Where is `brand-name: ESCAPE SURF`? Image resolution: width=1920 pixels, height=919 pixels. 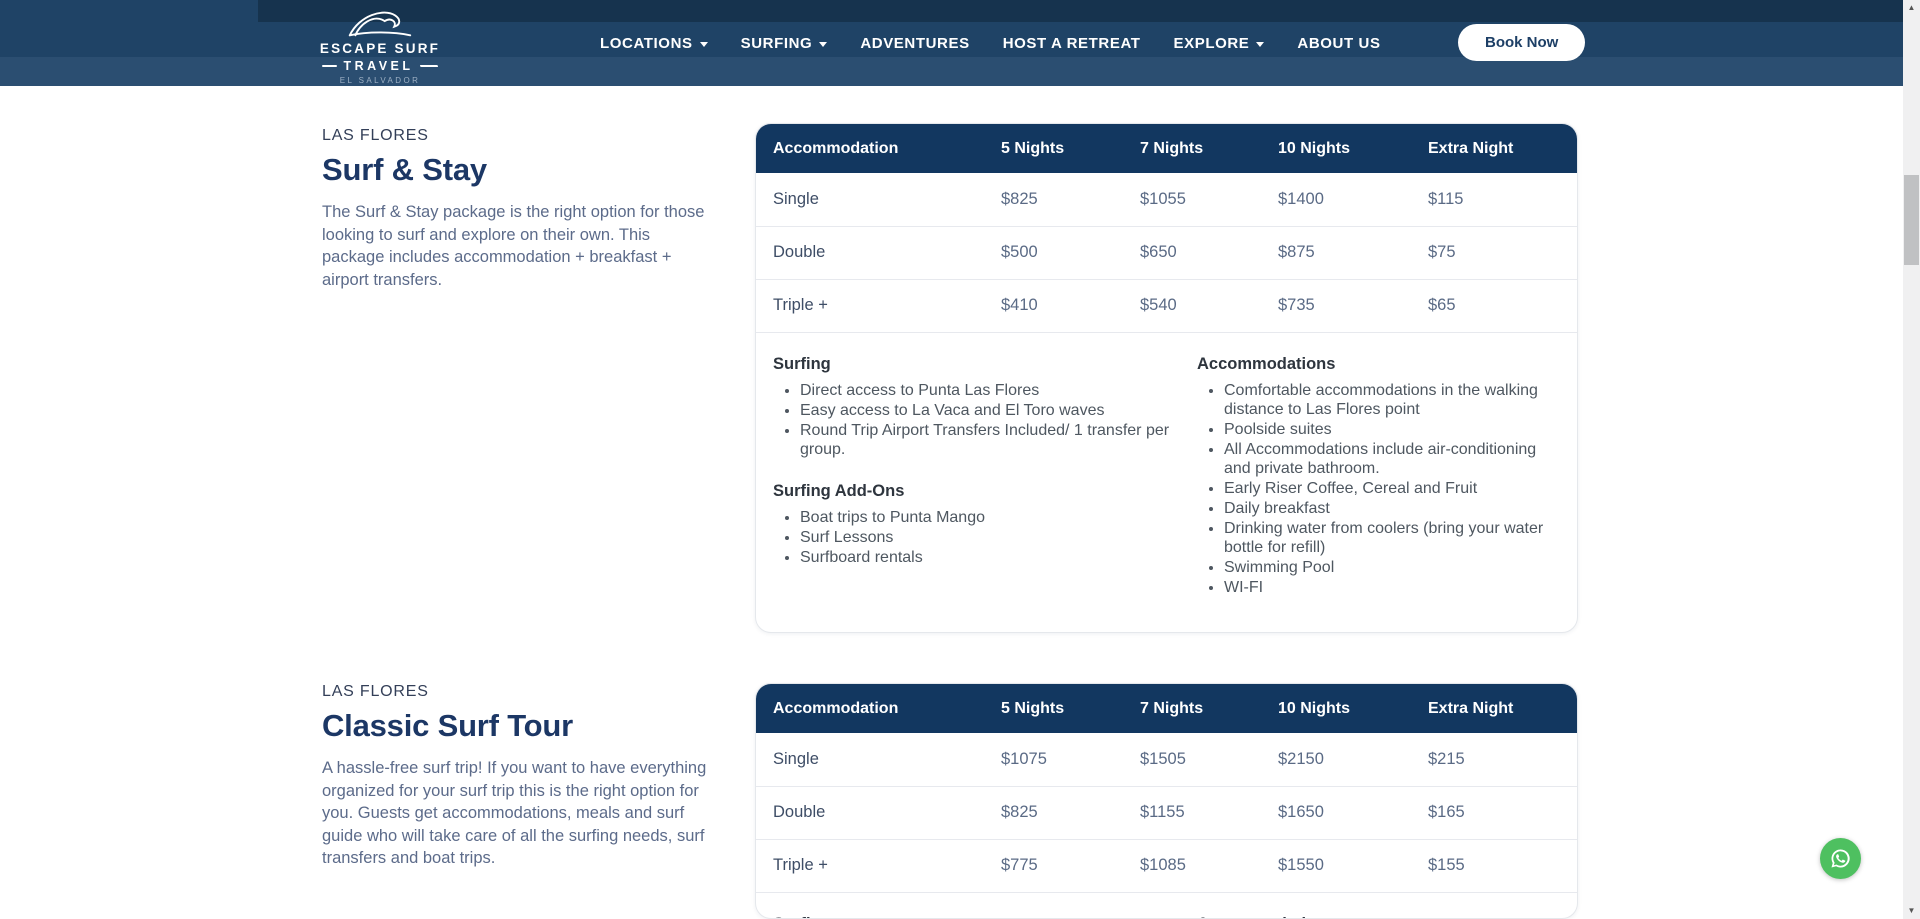 brand-name: ESCAPE SURF is located at coordinates (380, 48).